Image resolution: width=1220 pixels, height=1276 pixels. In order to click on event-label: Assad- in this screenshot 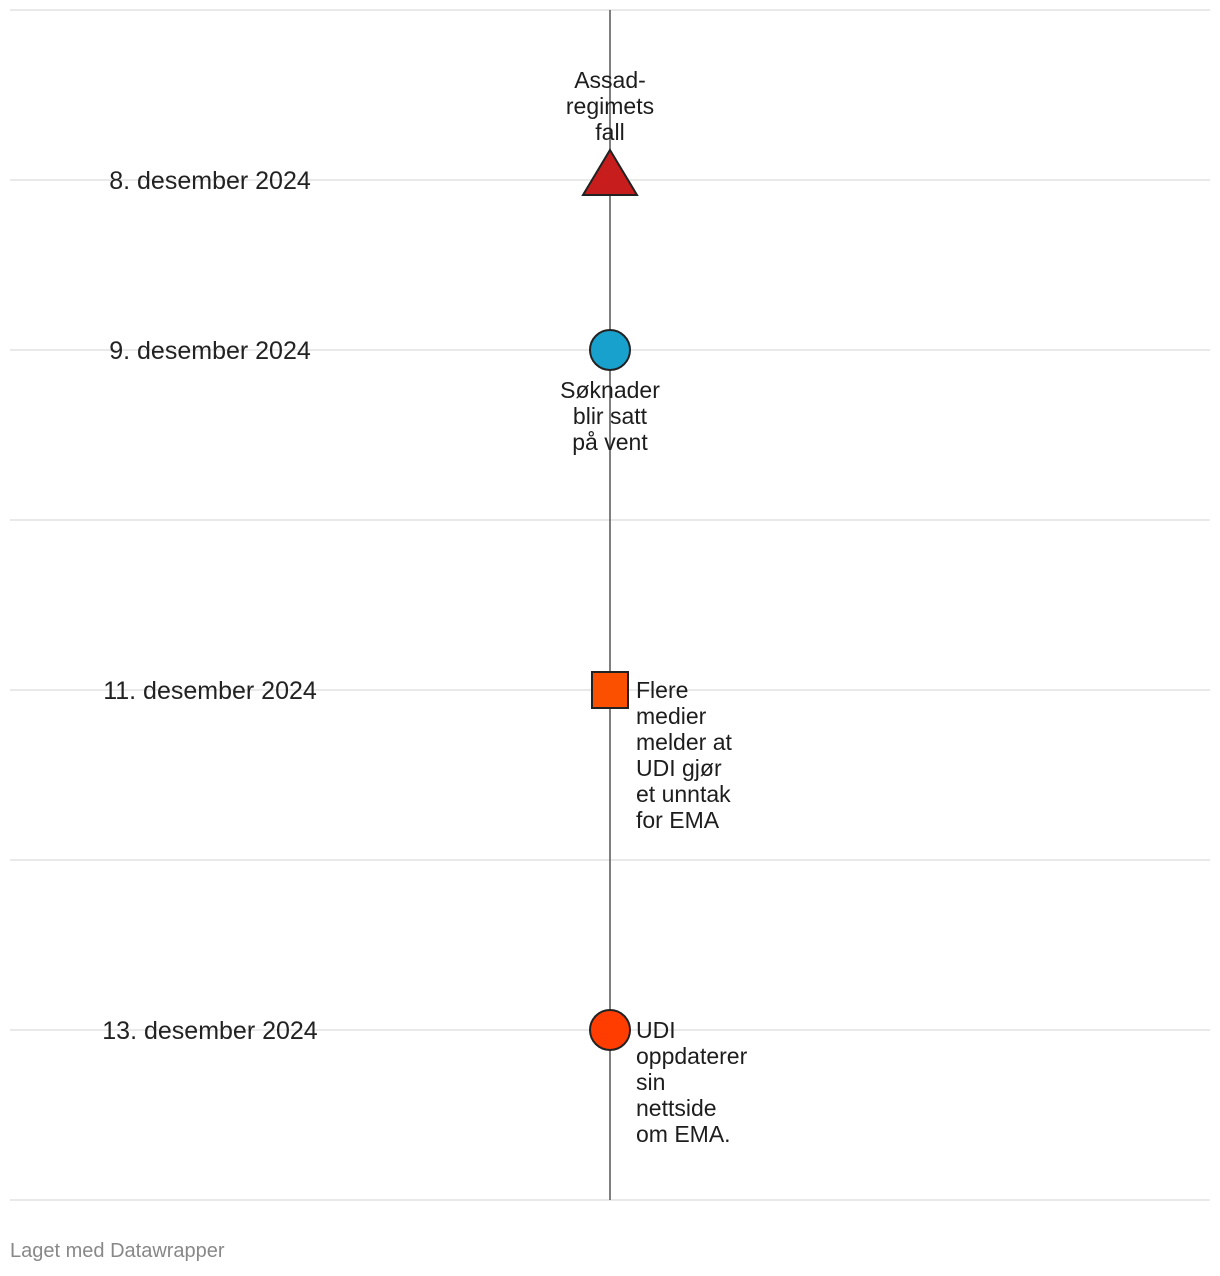, I will do `click(610, 80)`.